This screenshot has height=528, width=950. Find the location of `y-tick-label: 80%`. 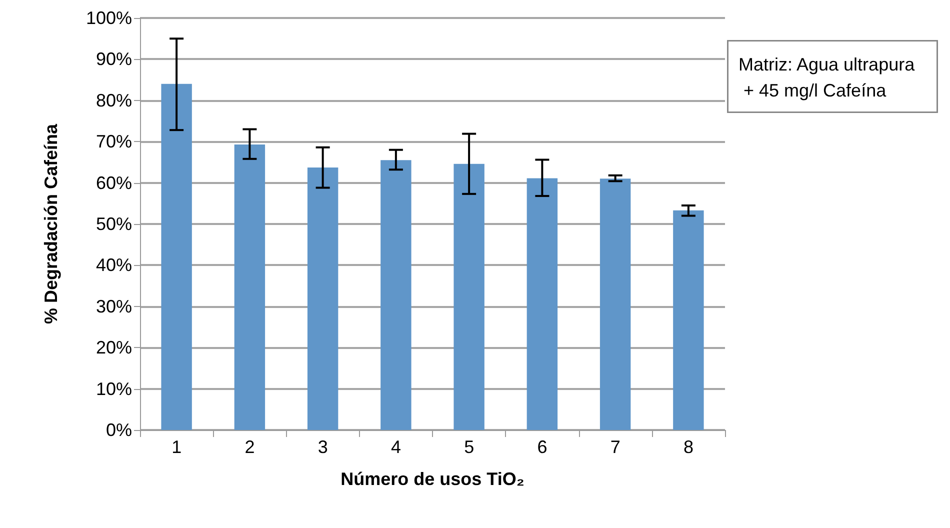

y-tick-label: 80% is located at coordinates (114, 100).